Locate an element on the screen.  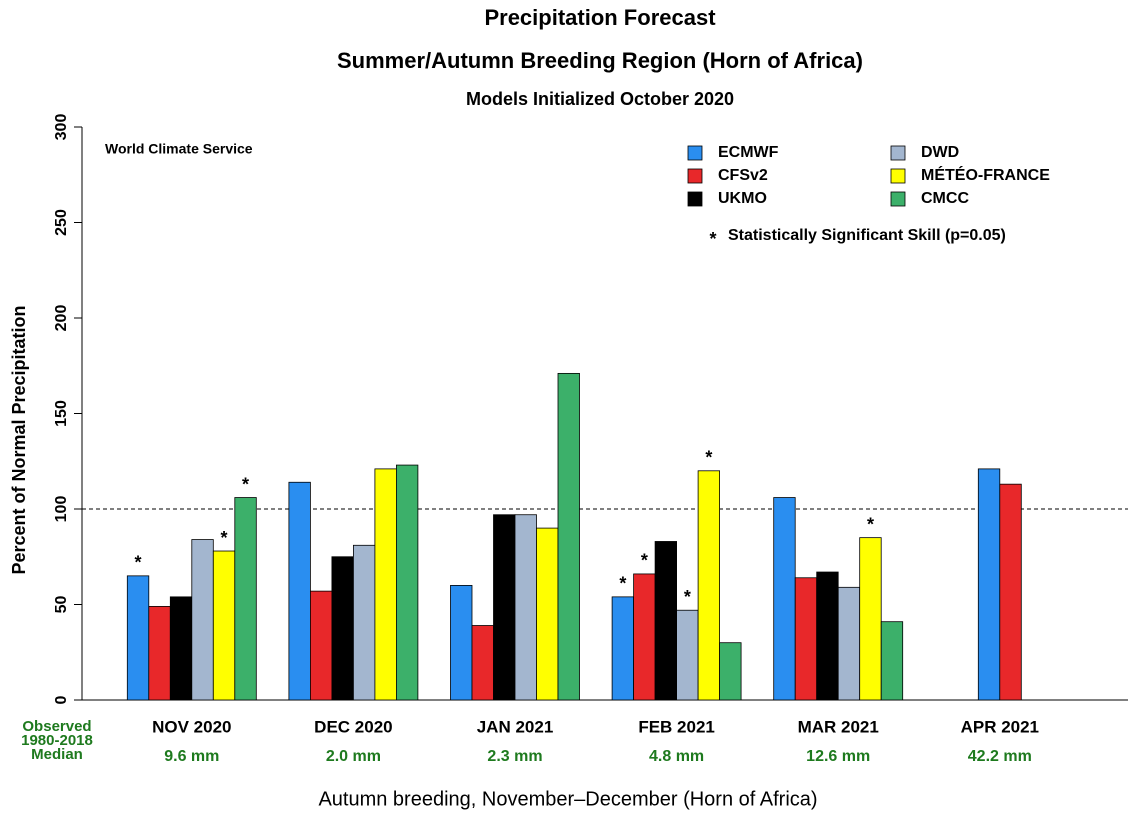
x-tick-label: JAN 2021 is located at coordinates (515, 726).